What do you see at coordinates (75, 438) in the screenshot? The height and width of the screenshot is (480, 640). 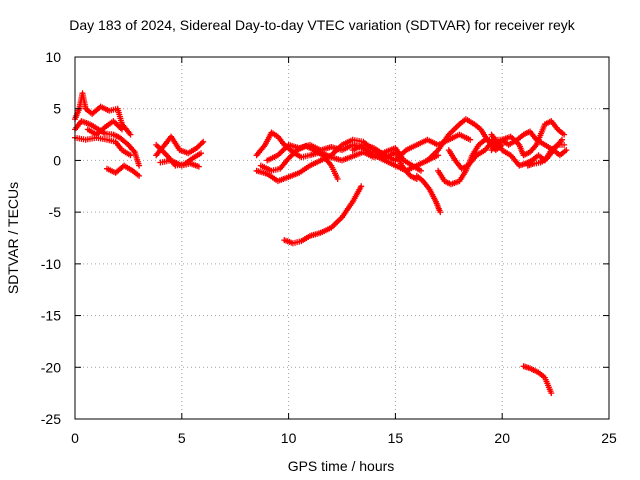 I see `x-tick-label: 0` at bounding box center [75, 438].